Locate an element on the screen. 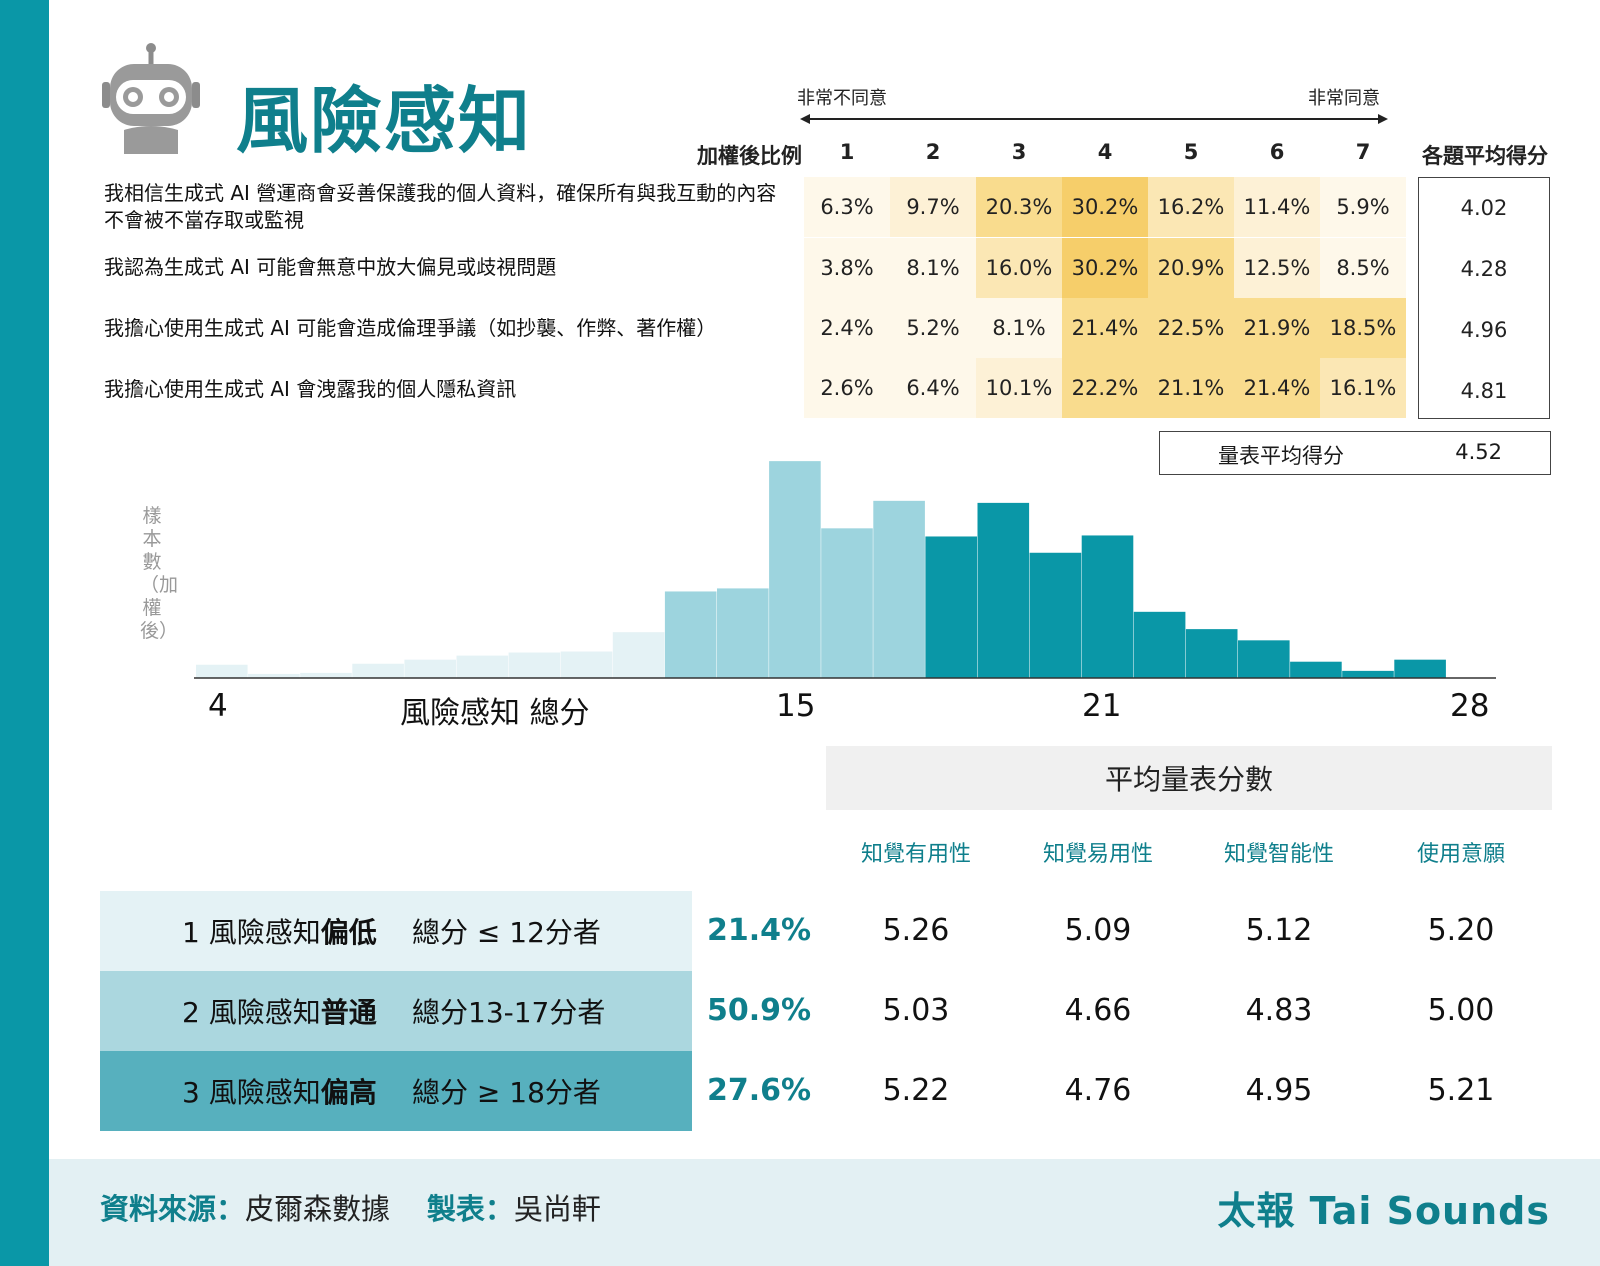 The height and width of the screenshot is (1266, 1600). scale-point-1: 1 is located at coordinates (847, 152).